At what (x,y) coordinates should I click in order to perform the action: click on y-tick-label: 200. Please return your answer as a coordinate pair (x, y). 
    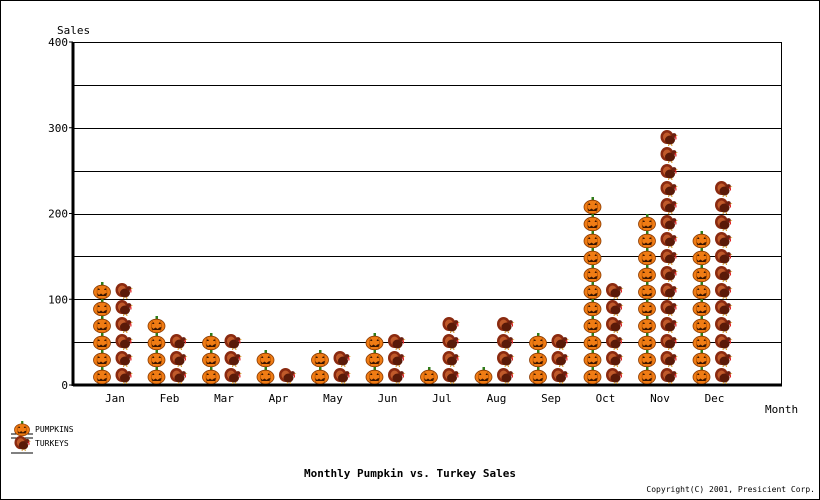
    Looking at the image, I should click on (58, 214).